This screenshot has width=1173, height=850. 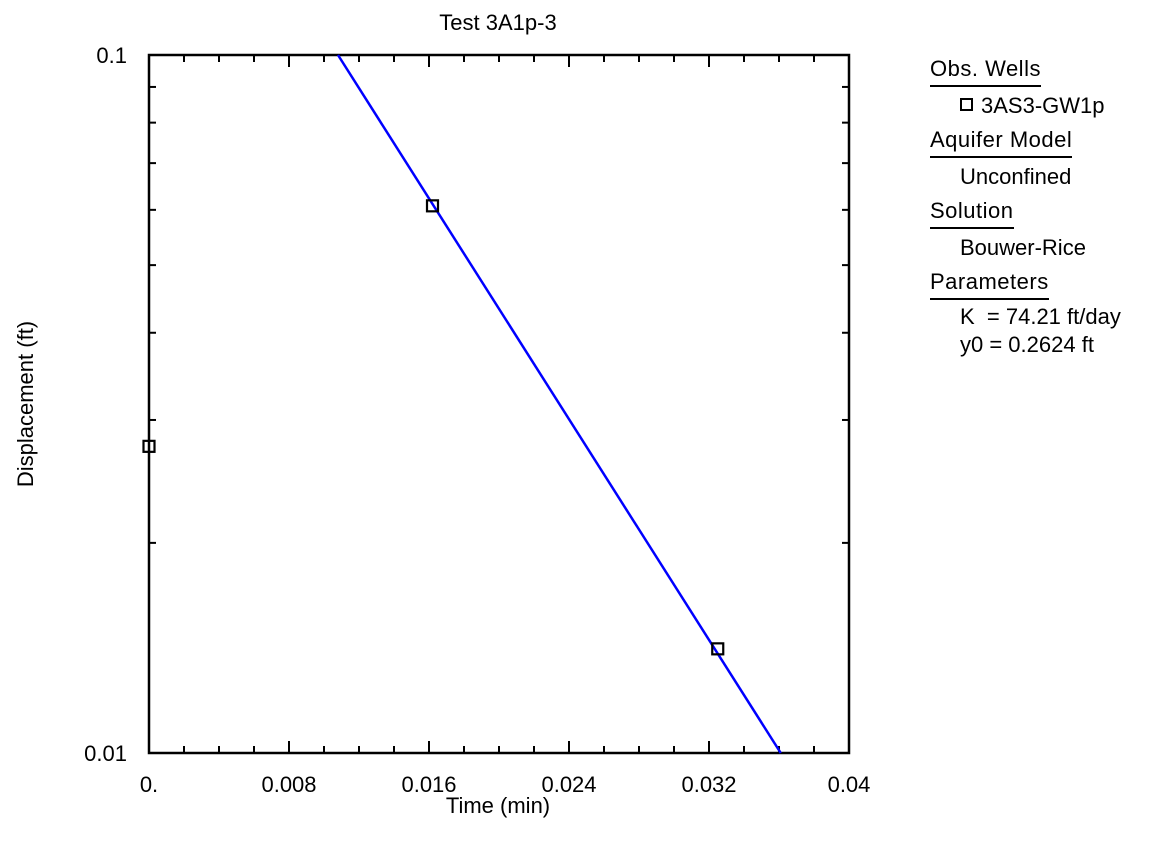 I want to click on legend-solution-header: Solution, so click(x=972, y=214).